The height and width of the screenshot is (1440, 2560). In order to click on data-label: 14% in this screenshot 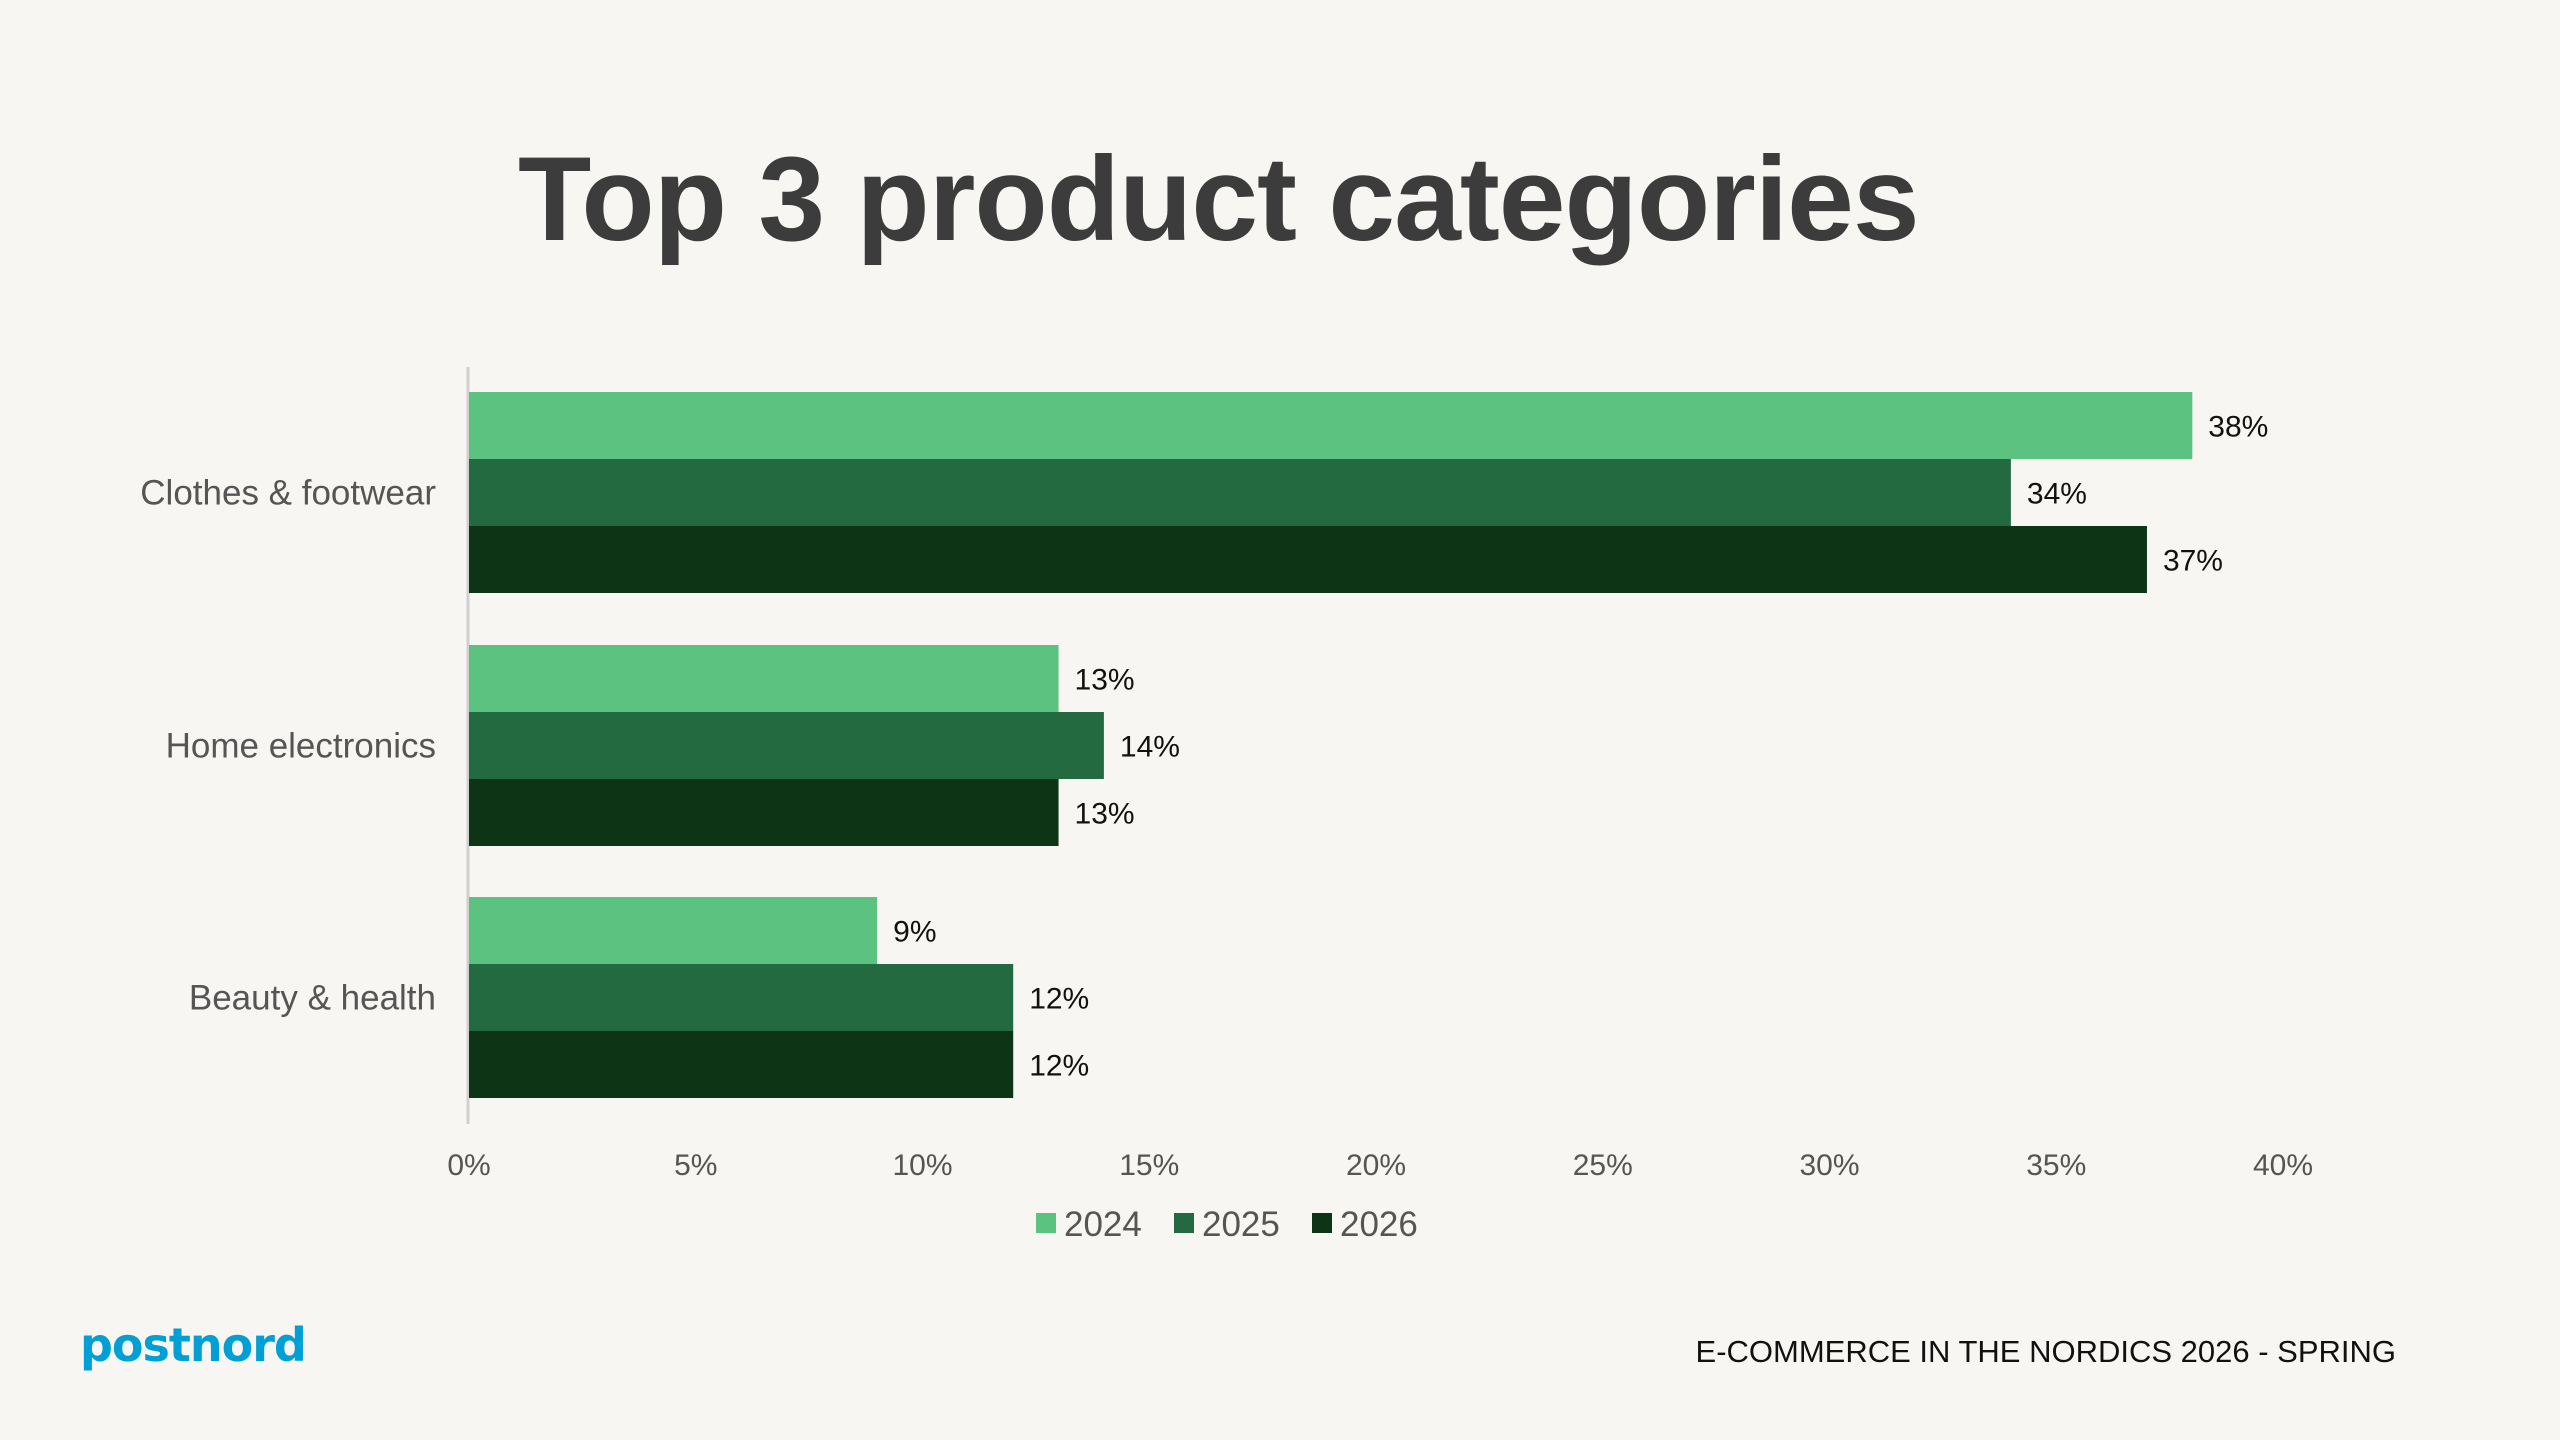, I will do `click(1150, 747)`.